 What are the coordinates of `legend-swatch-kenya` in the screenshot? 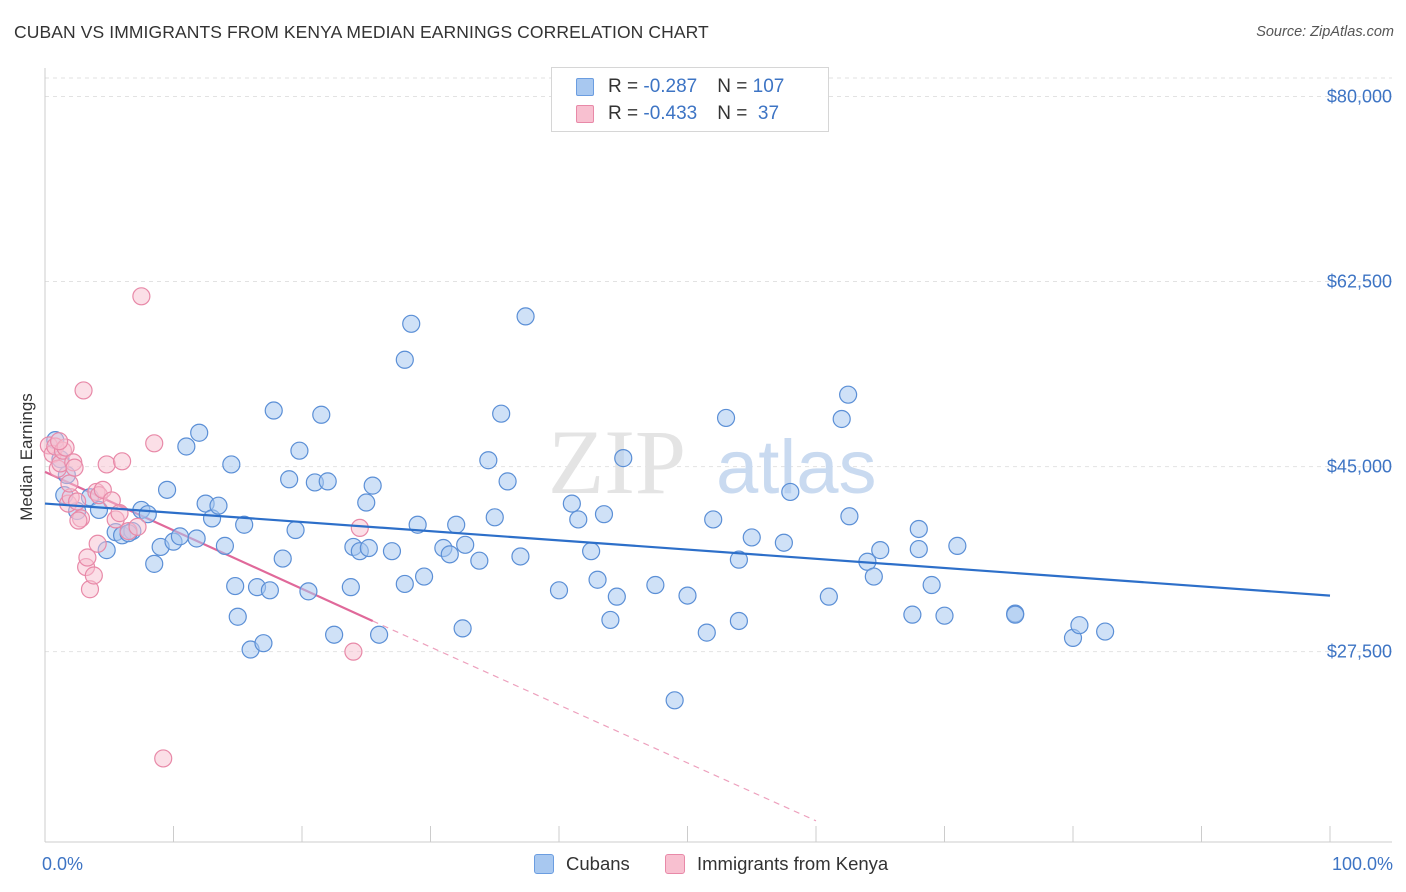 It's located at (585, 114).